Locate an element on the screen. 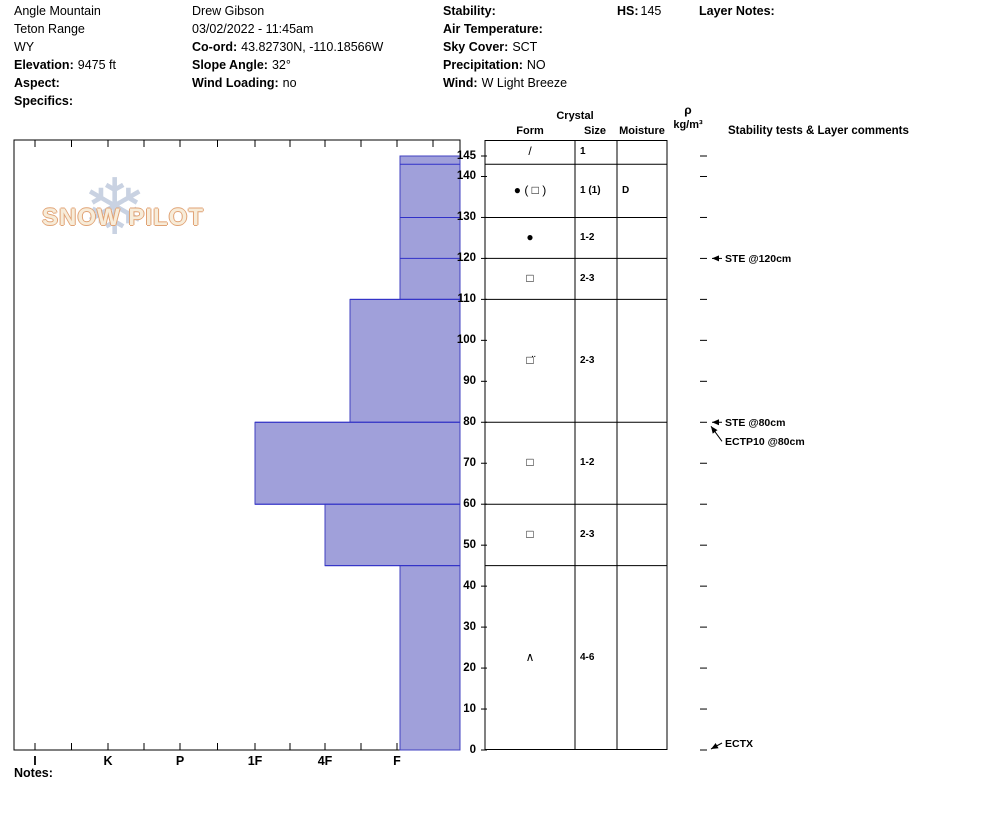 The width and height of the screenshot is (994, 840). observer-name: Drew Gibson is located at coordinates (228, 11).